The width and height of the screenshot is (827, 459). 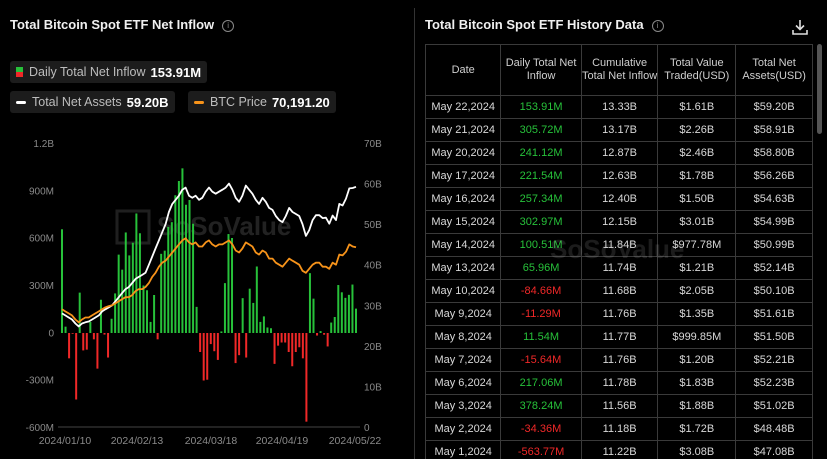 I want to click on cell-date: May 17,2024, so click(x=463, y=176).